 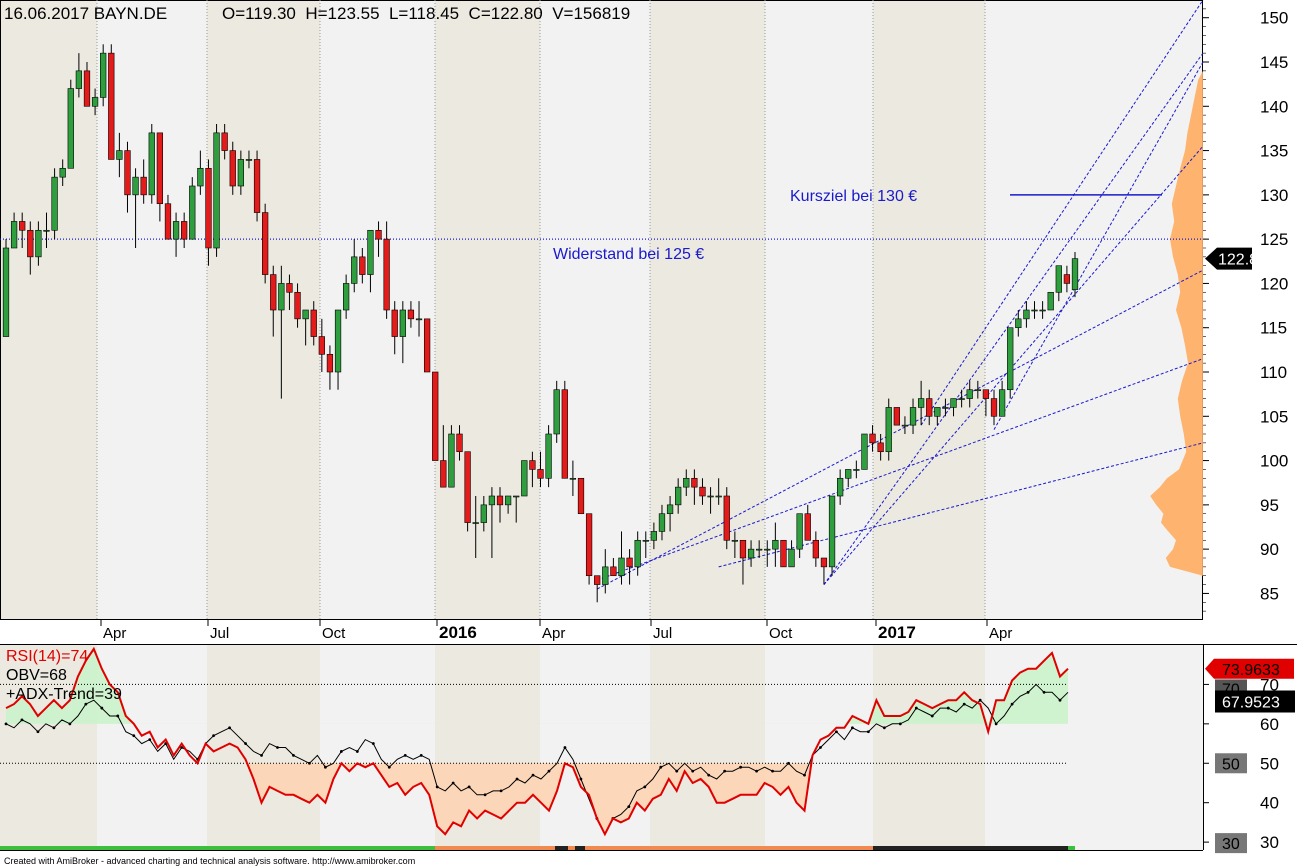 What do you see at coordinates (1269, 724) in the screenshot?
I see `indicator-tick-label: 60` at bounding box center [1269, 724].